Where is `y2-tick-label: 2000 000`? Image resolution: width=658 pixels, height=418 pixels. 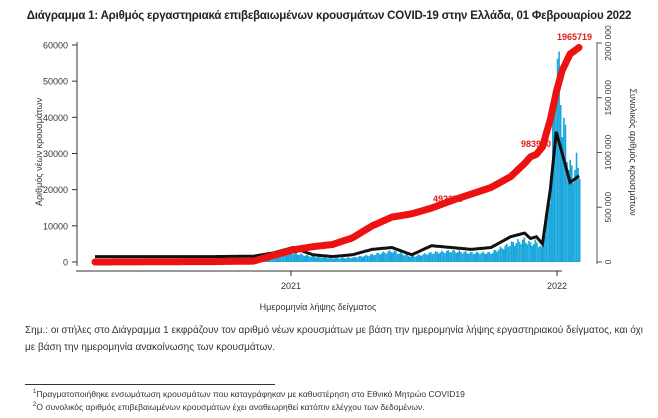 y2-tick-label: 2000 000 is located at coordinates (608, 43).